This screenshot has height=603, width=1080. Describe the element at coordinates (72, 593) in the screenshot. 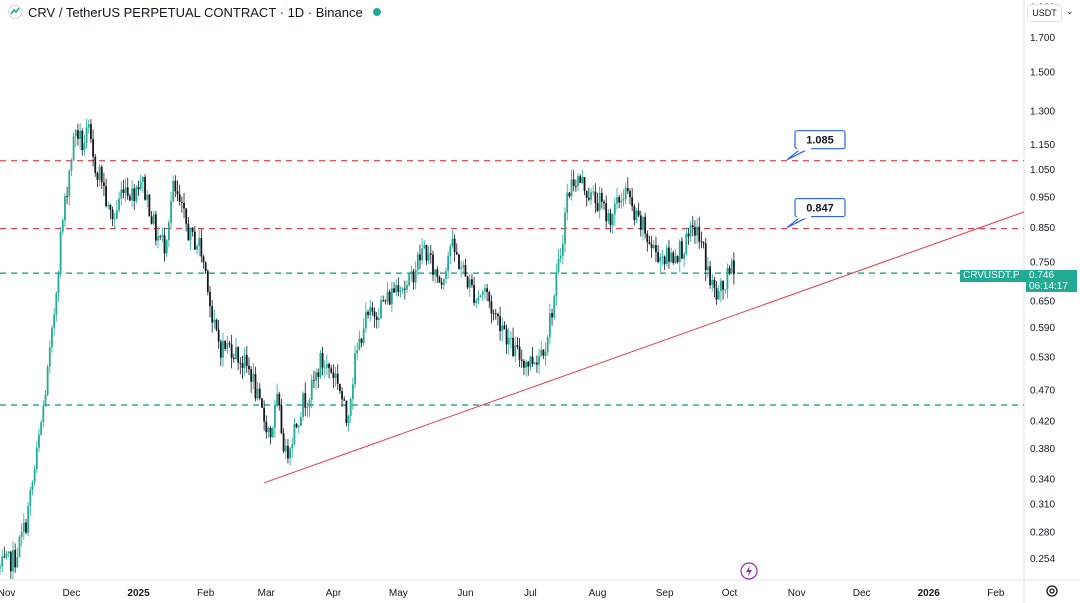

I see `x-tick-label: Dec` at that location.